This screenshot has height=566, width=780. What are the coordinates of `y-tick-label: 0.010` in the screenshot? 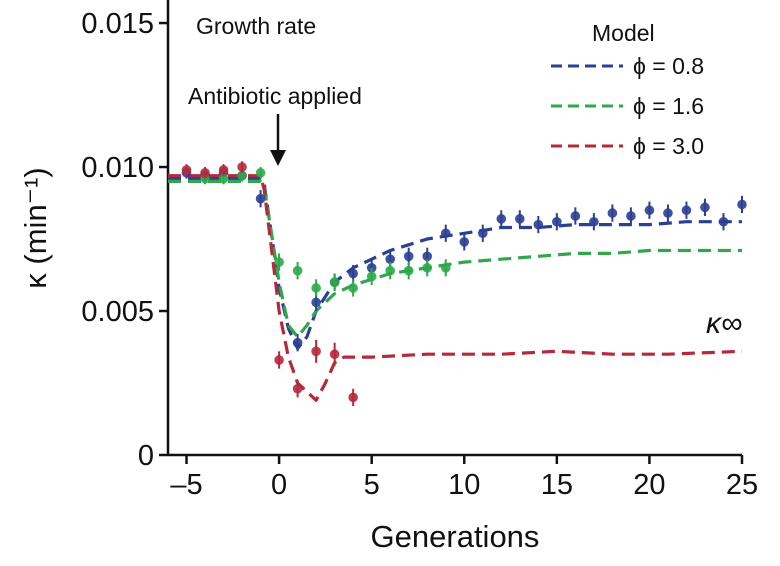 It's located at (117, 168).